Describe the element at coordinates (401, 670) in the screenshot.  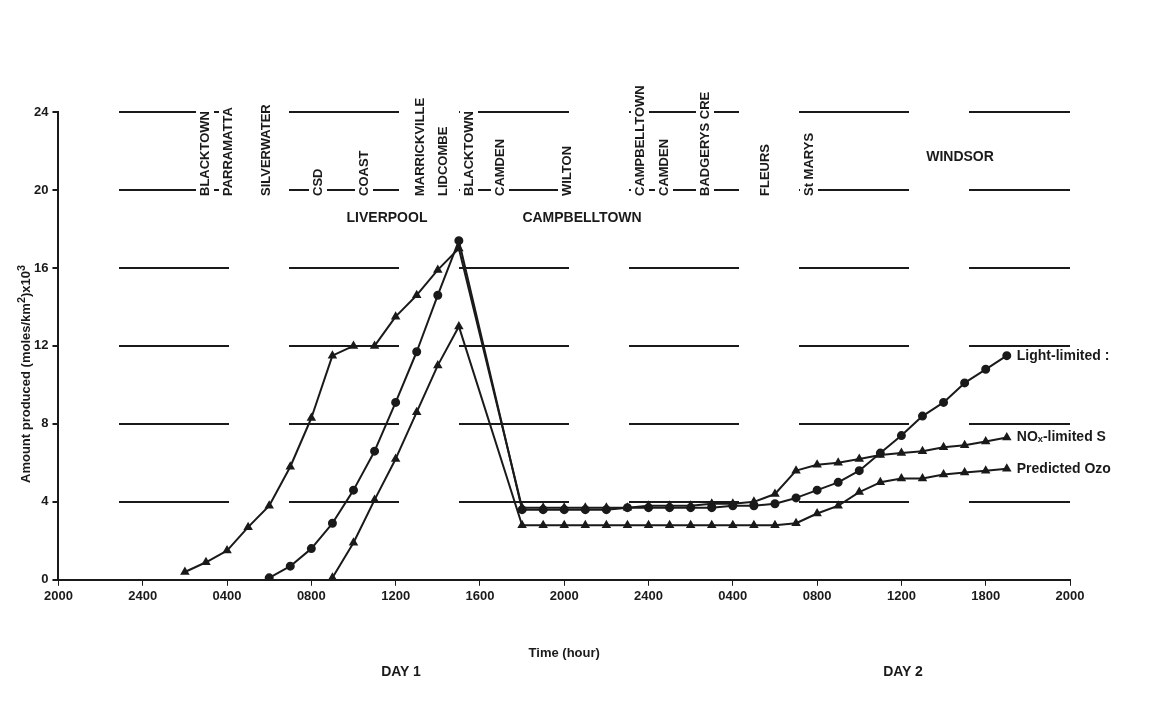
I see `text: DAY 1` at that location.